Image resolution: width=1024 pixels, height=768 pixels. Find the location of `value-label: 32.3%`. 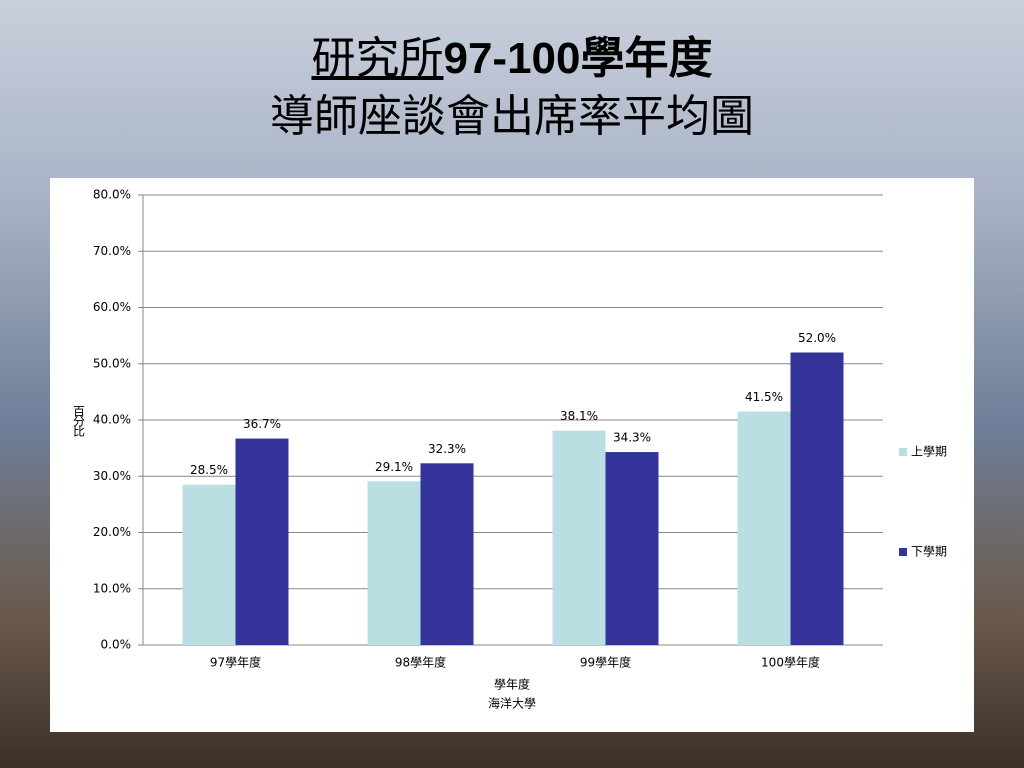

value-label: 32.3% is located at coordinates (447, 449).